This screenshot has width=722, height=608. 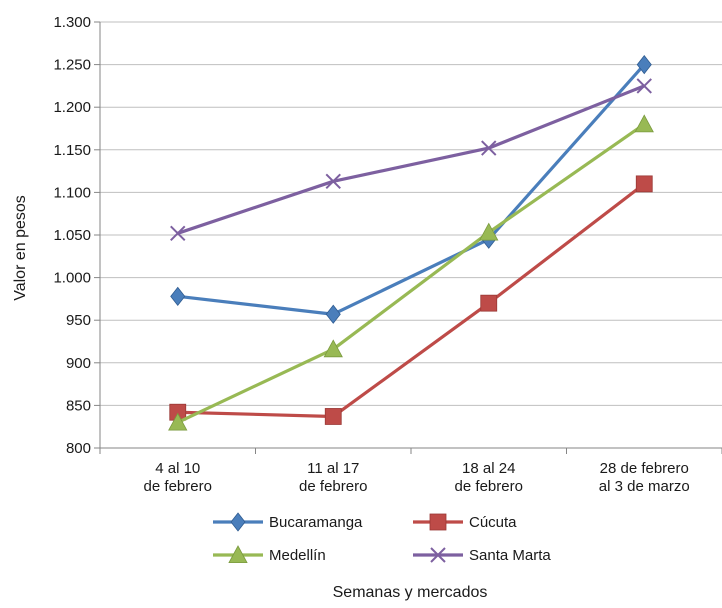 What do you see at coordinates (644, 477) in the screenshot?
I see `x-tick-label: 28 de febrero al 3 de marzo` at bounding box center [644, 477].